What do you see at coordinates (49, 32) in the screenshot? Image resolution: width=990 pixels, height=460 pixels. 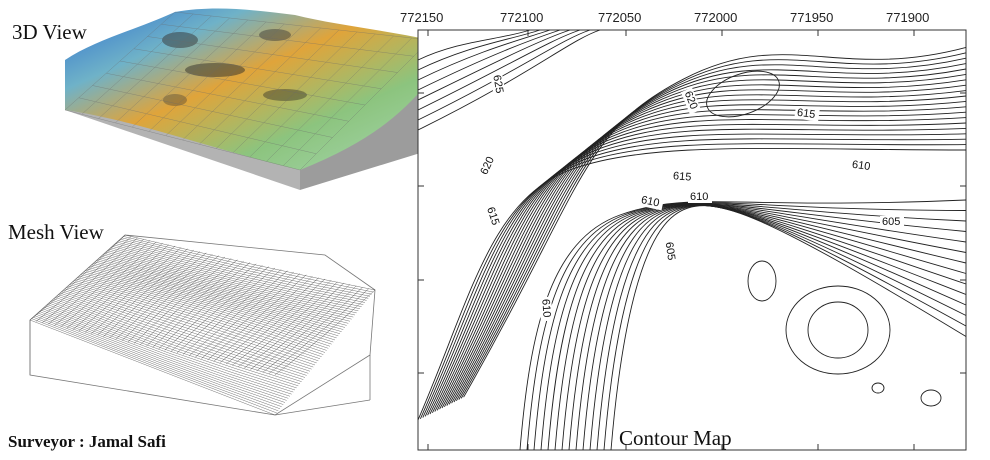 I see `view-3d-title: 3D View` at bounding box center [49, 32].